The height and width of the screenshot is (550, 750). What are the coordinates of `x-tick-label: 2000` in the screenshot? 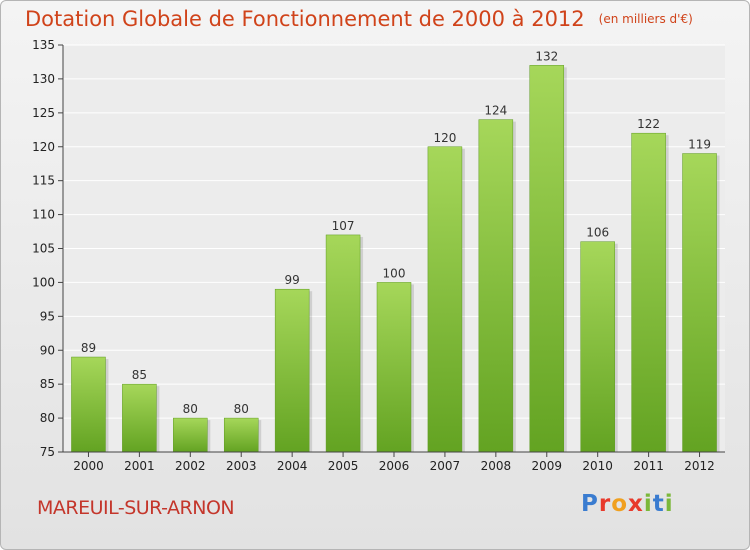 It's located at (88, 466).